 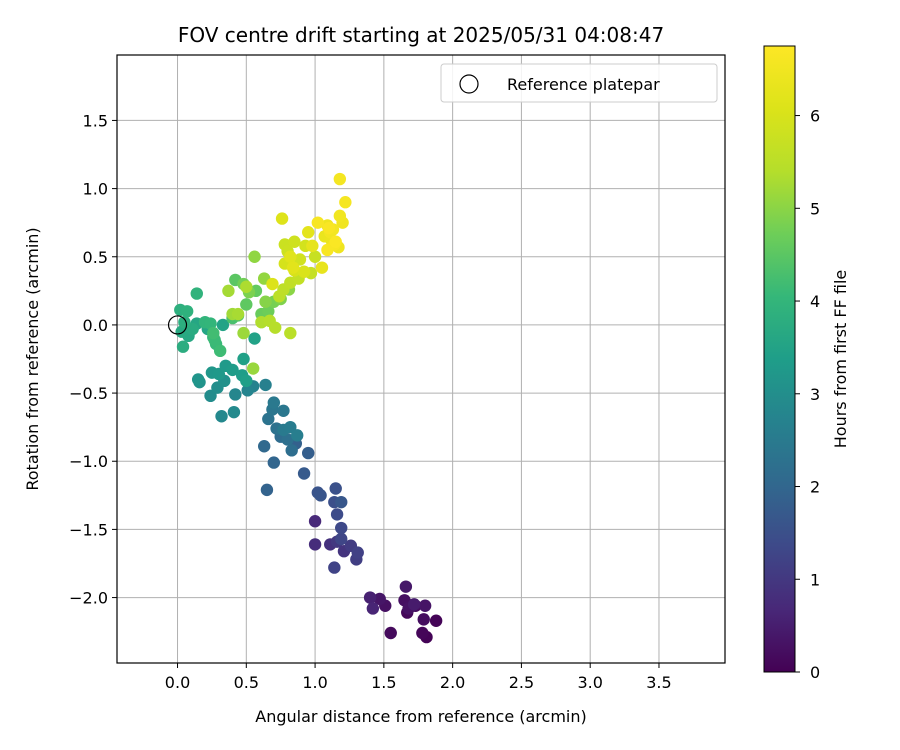 What do you see at coordinates (807, 394) in the screenshot?
I see `colorbar-ticks: 0 1 2 3 4 5 6` at bounding box center [807, 394].